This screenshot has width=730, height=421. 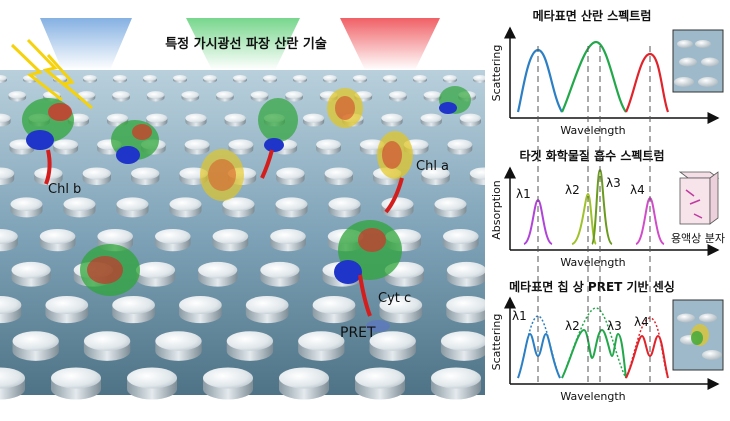 I want to click on panel2-lambda-4: λ4, so click(x=637, y=190).